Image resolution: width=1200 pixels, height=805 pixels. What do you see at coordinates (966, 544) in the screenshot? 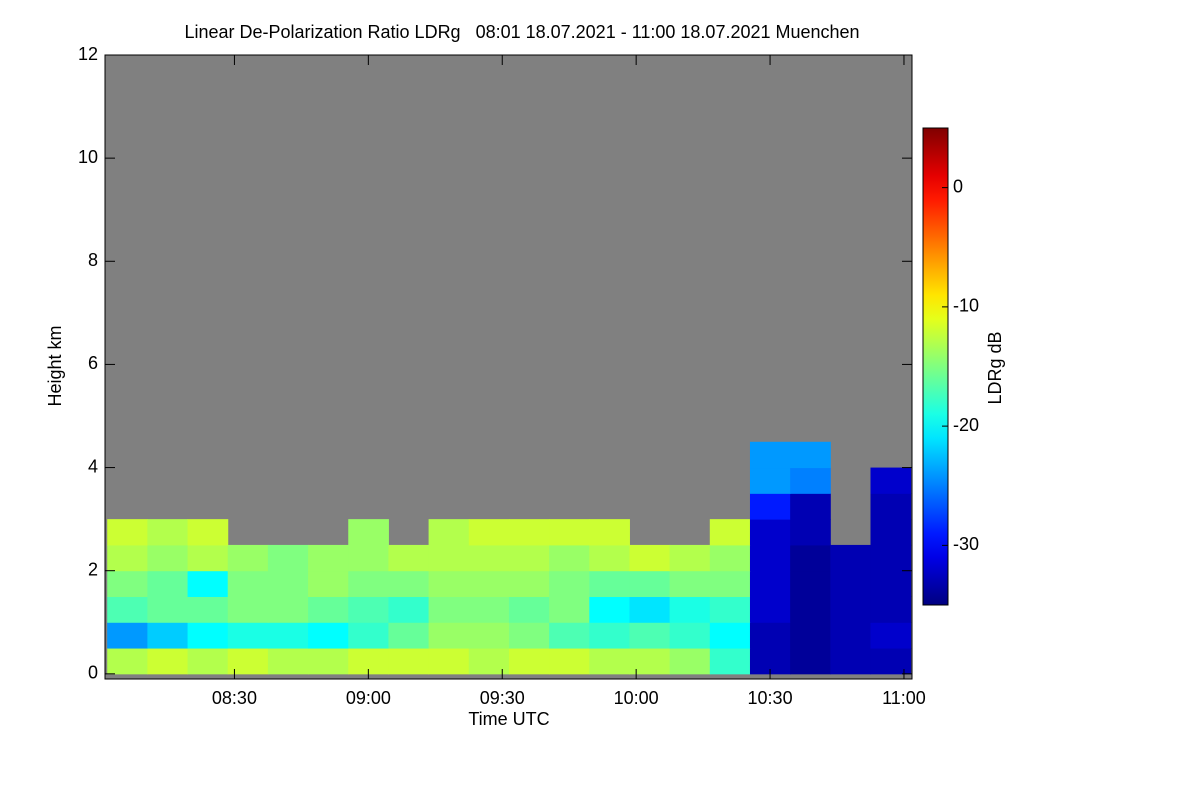
I see `colorbar-tick-label: -30` at bounding box center [966, 544].